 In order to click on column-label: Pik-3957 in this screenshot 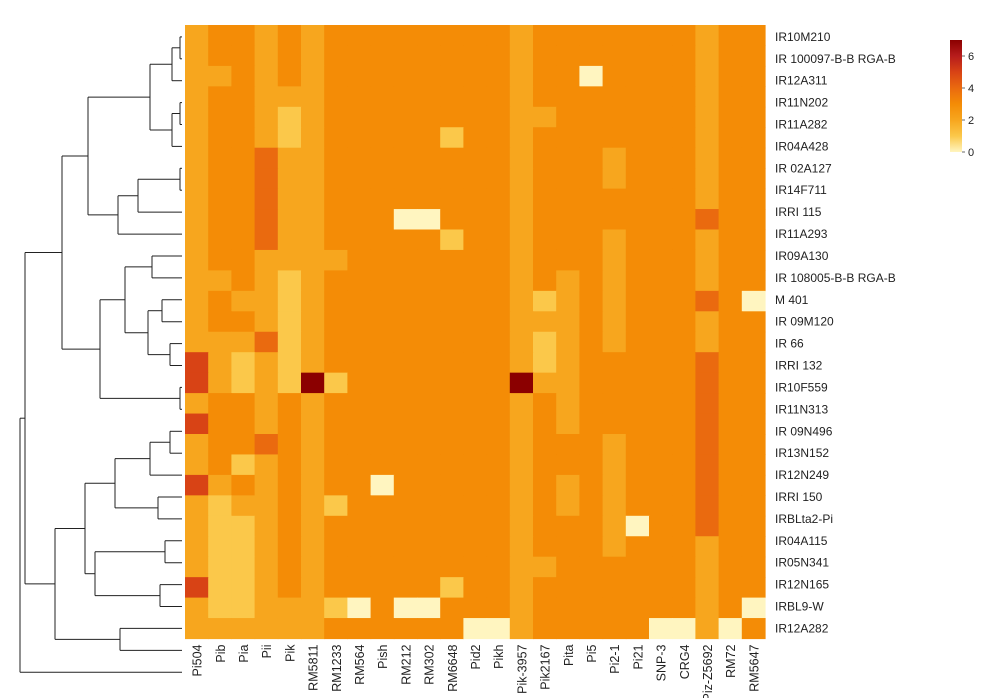, I will do `click(522, 668)`.